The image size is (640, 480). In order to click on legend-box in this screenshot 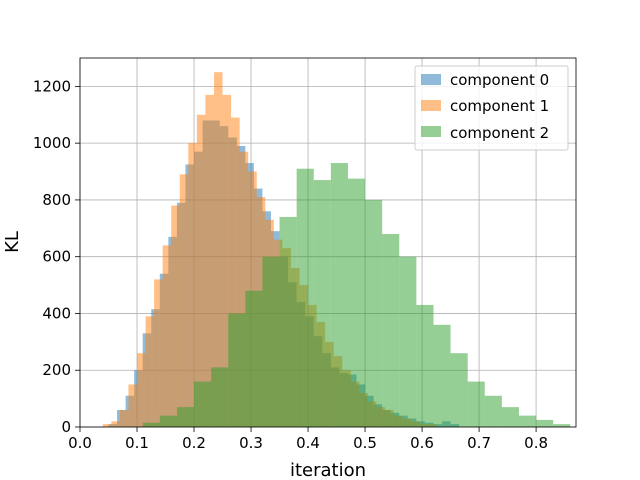, I will do `click(491, 108)`.